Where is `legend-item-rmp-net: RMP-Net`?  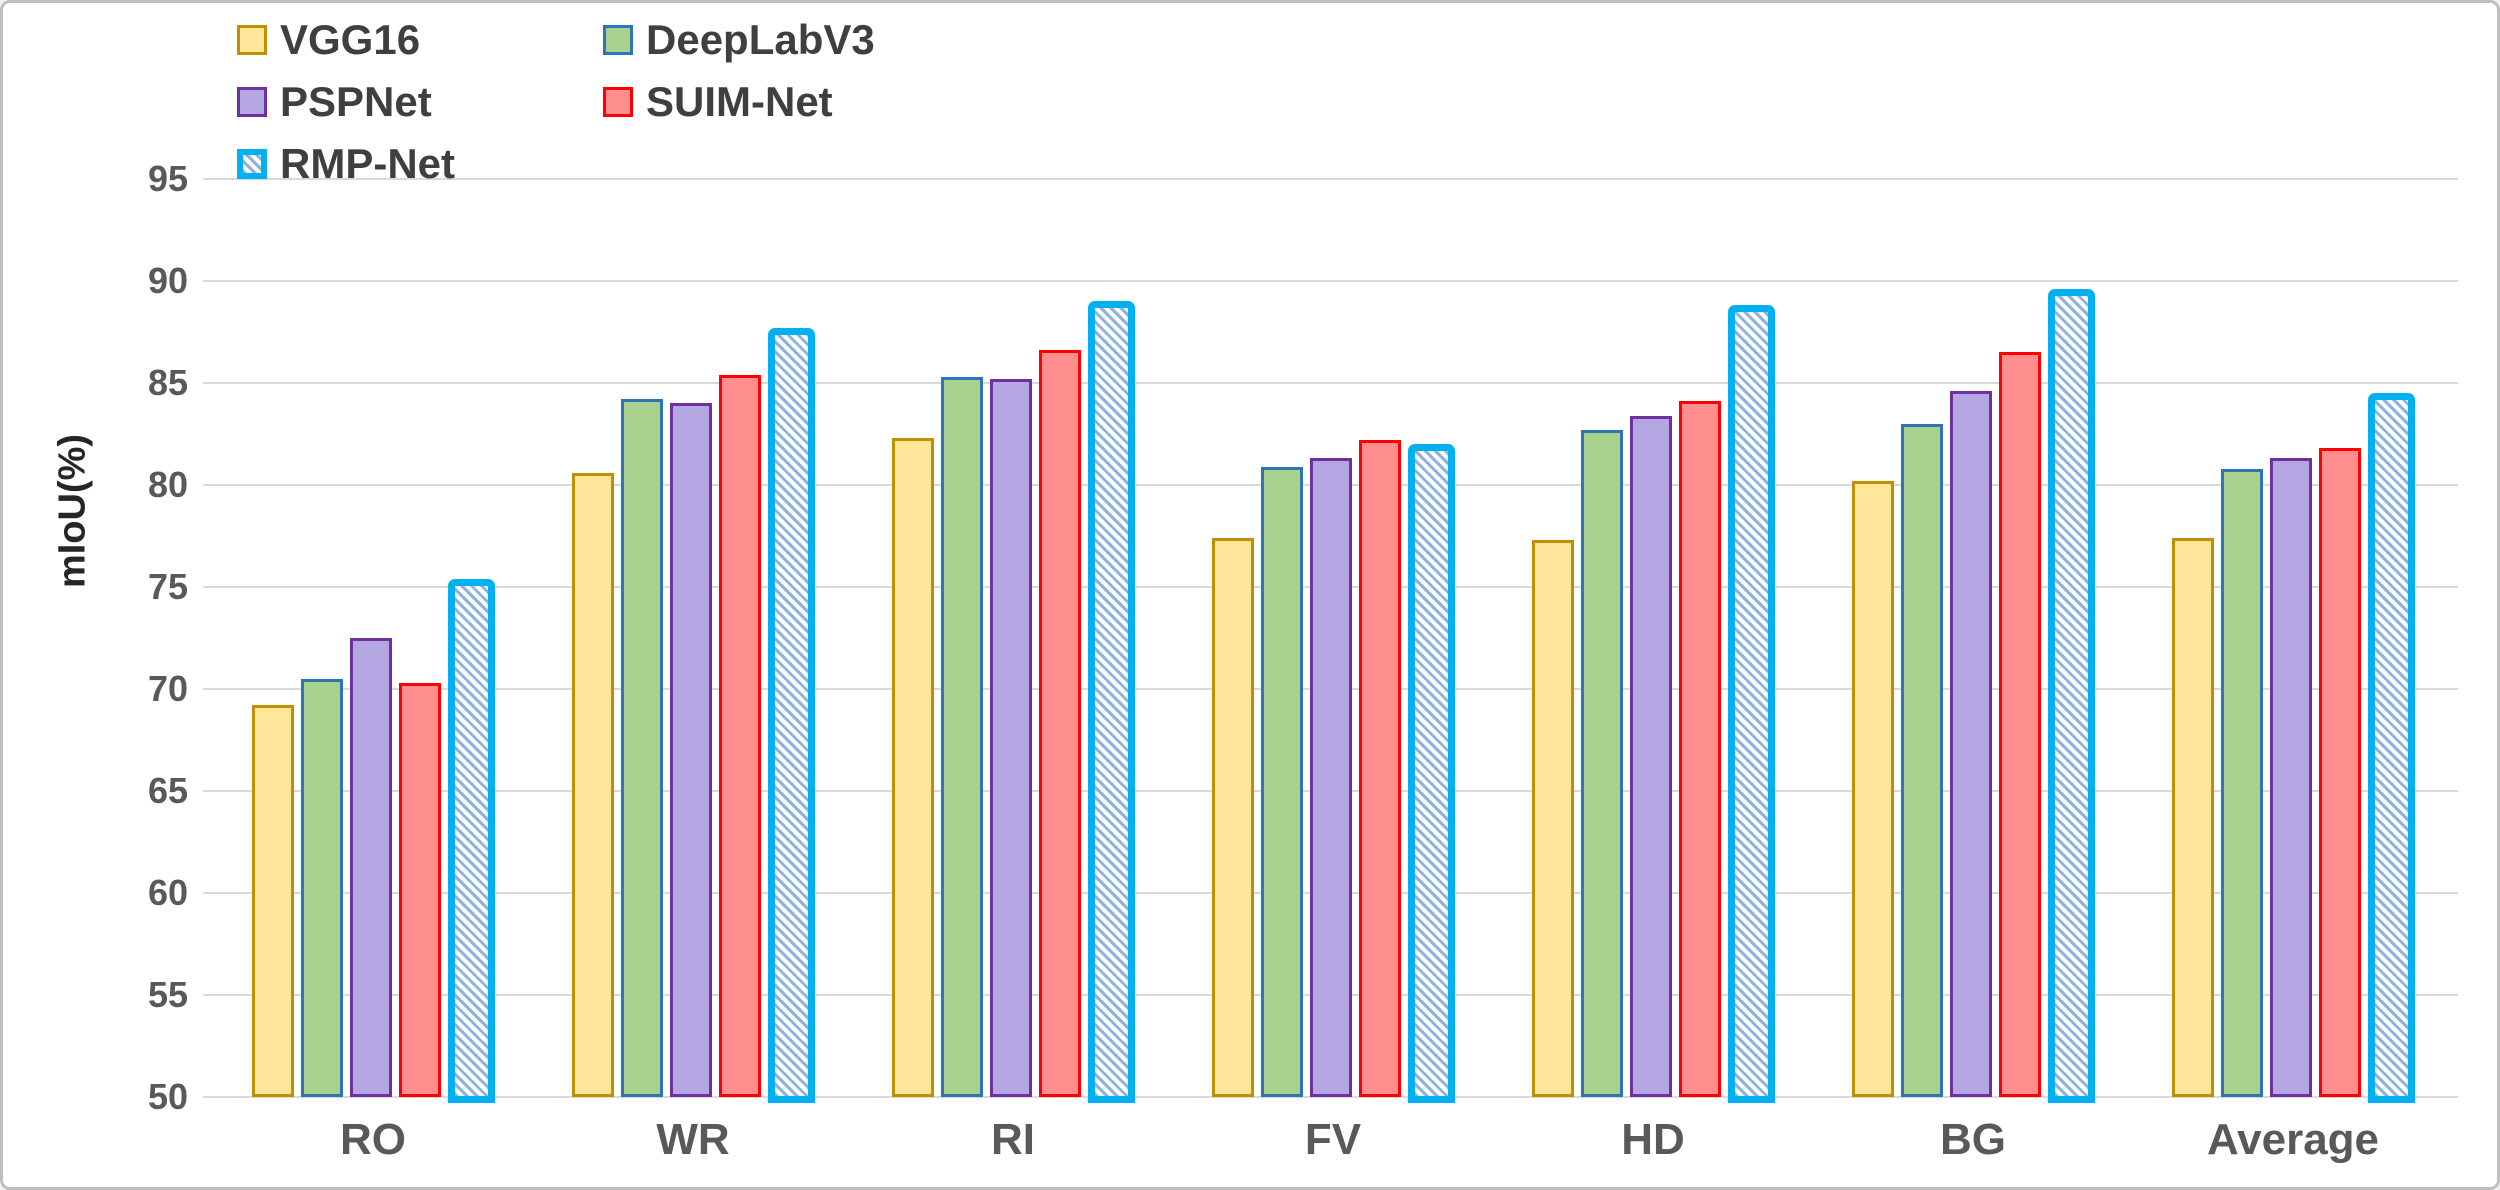 legend-item-rmp-net: RMP-Net is located at coordinates (420, 164).